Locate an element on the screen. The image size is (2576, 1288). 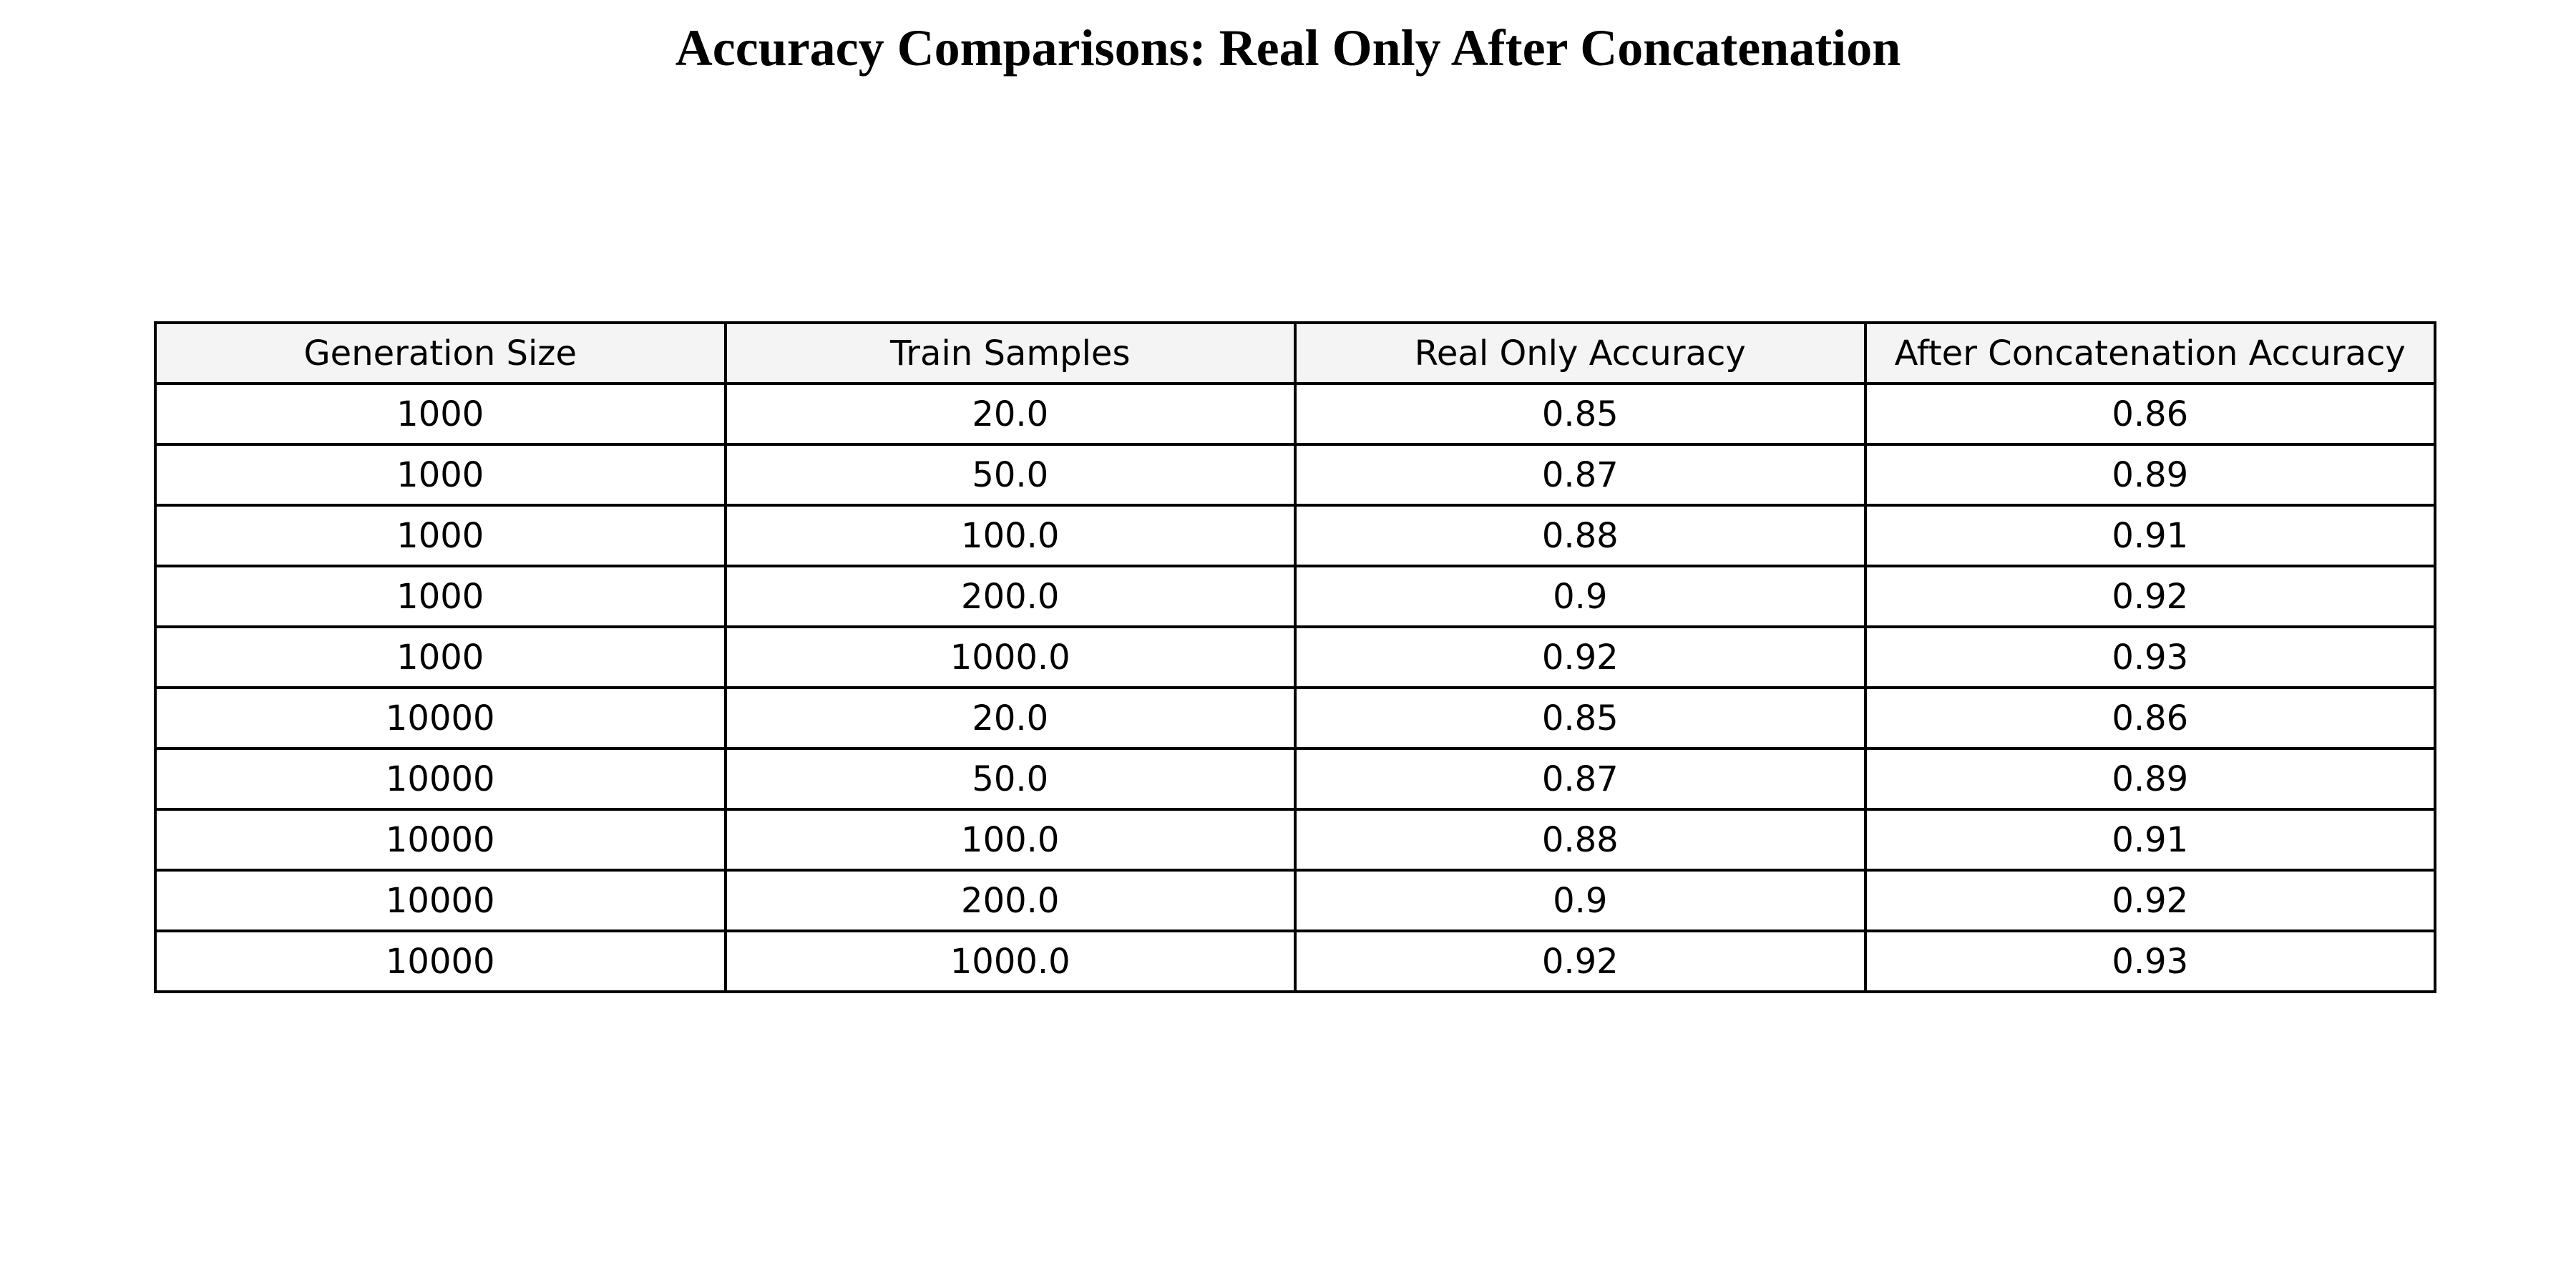
column-header-generation-size: Generation Size is located at coordinates (440, 353).